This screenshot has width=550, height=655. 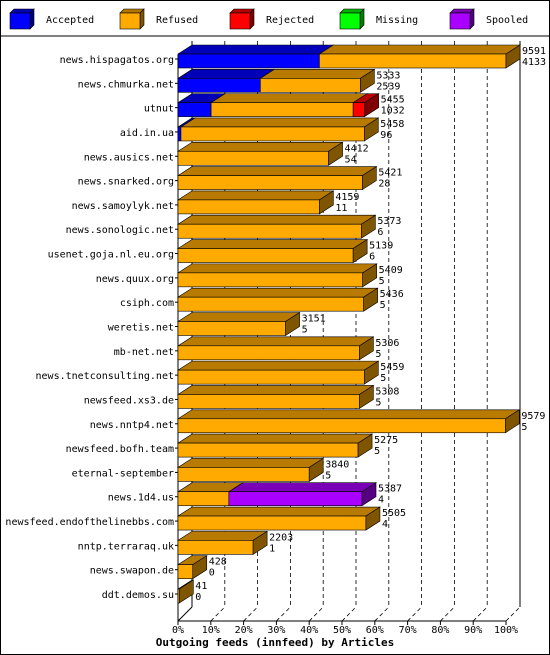 What do you see at coordinates (177, 20) in the screenshot?
I see `legend-label-refused: Refused` at bounding box center [177, 20].